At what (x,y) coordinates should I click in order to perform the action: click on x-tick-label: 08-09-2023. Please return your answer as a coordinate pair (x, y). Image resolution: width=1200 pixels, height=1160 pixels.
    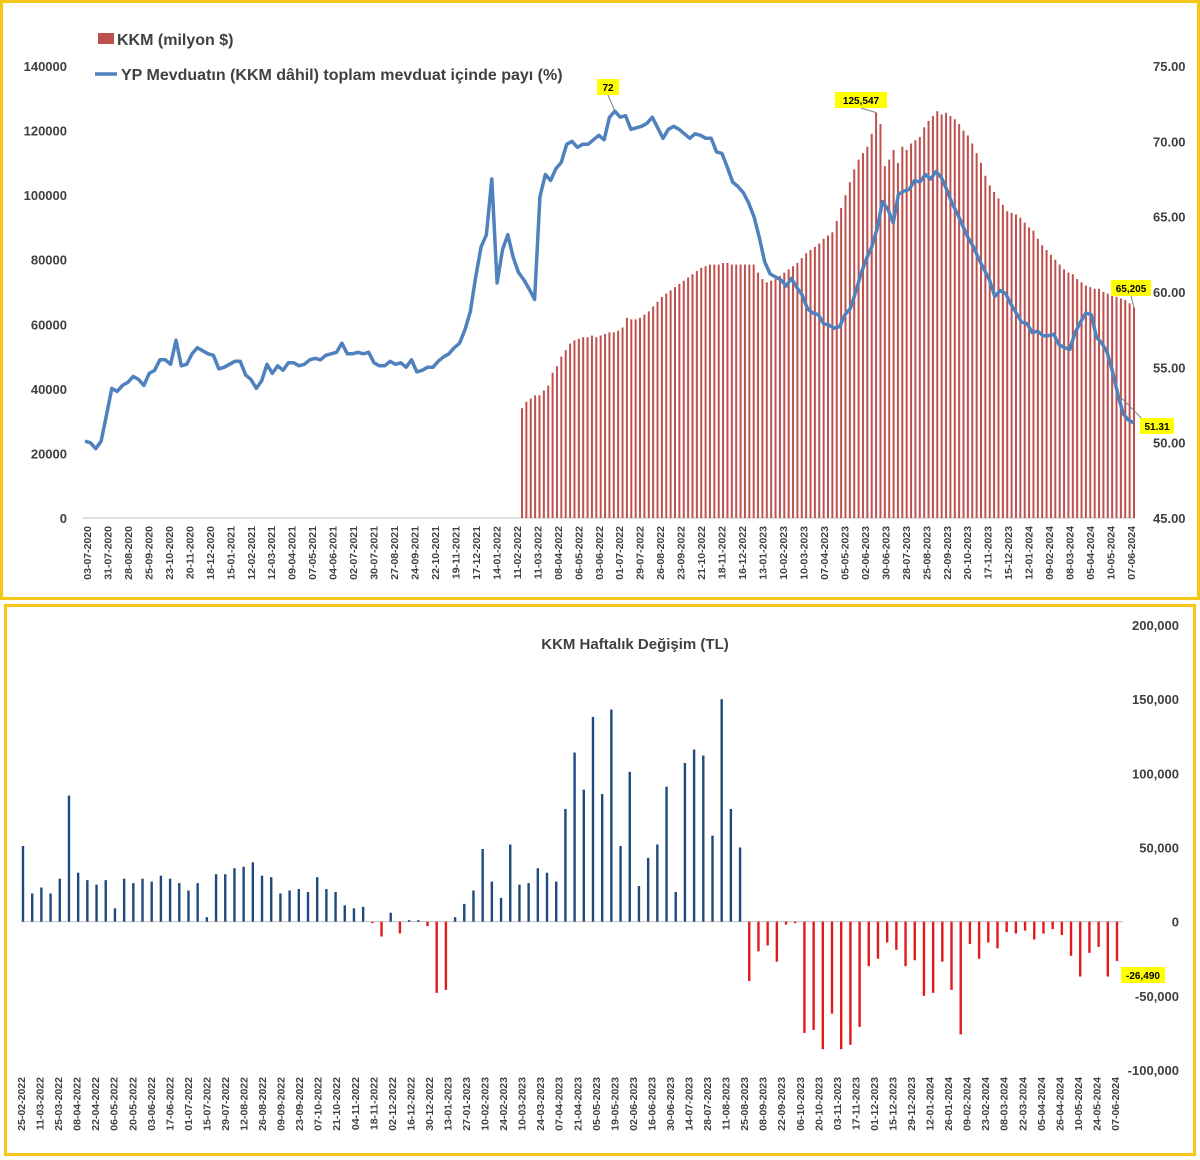
    Looking at the image, I should click on (764, 1104).